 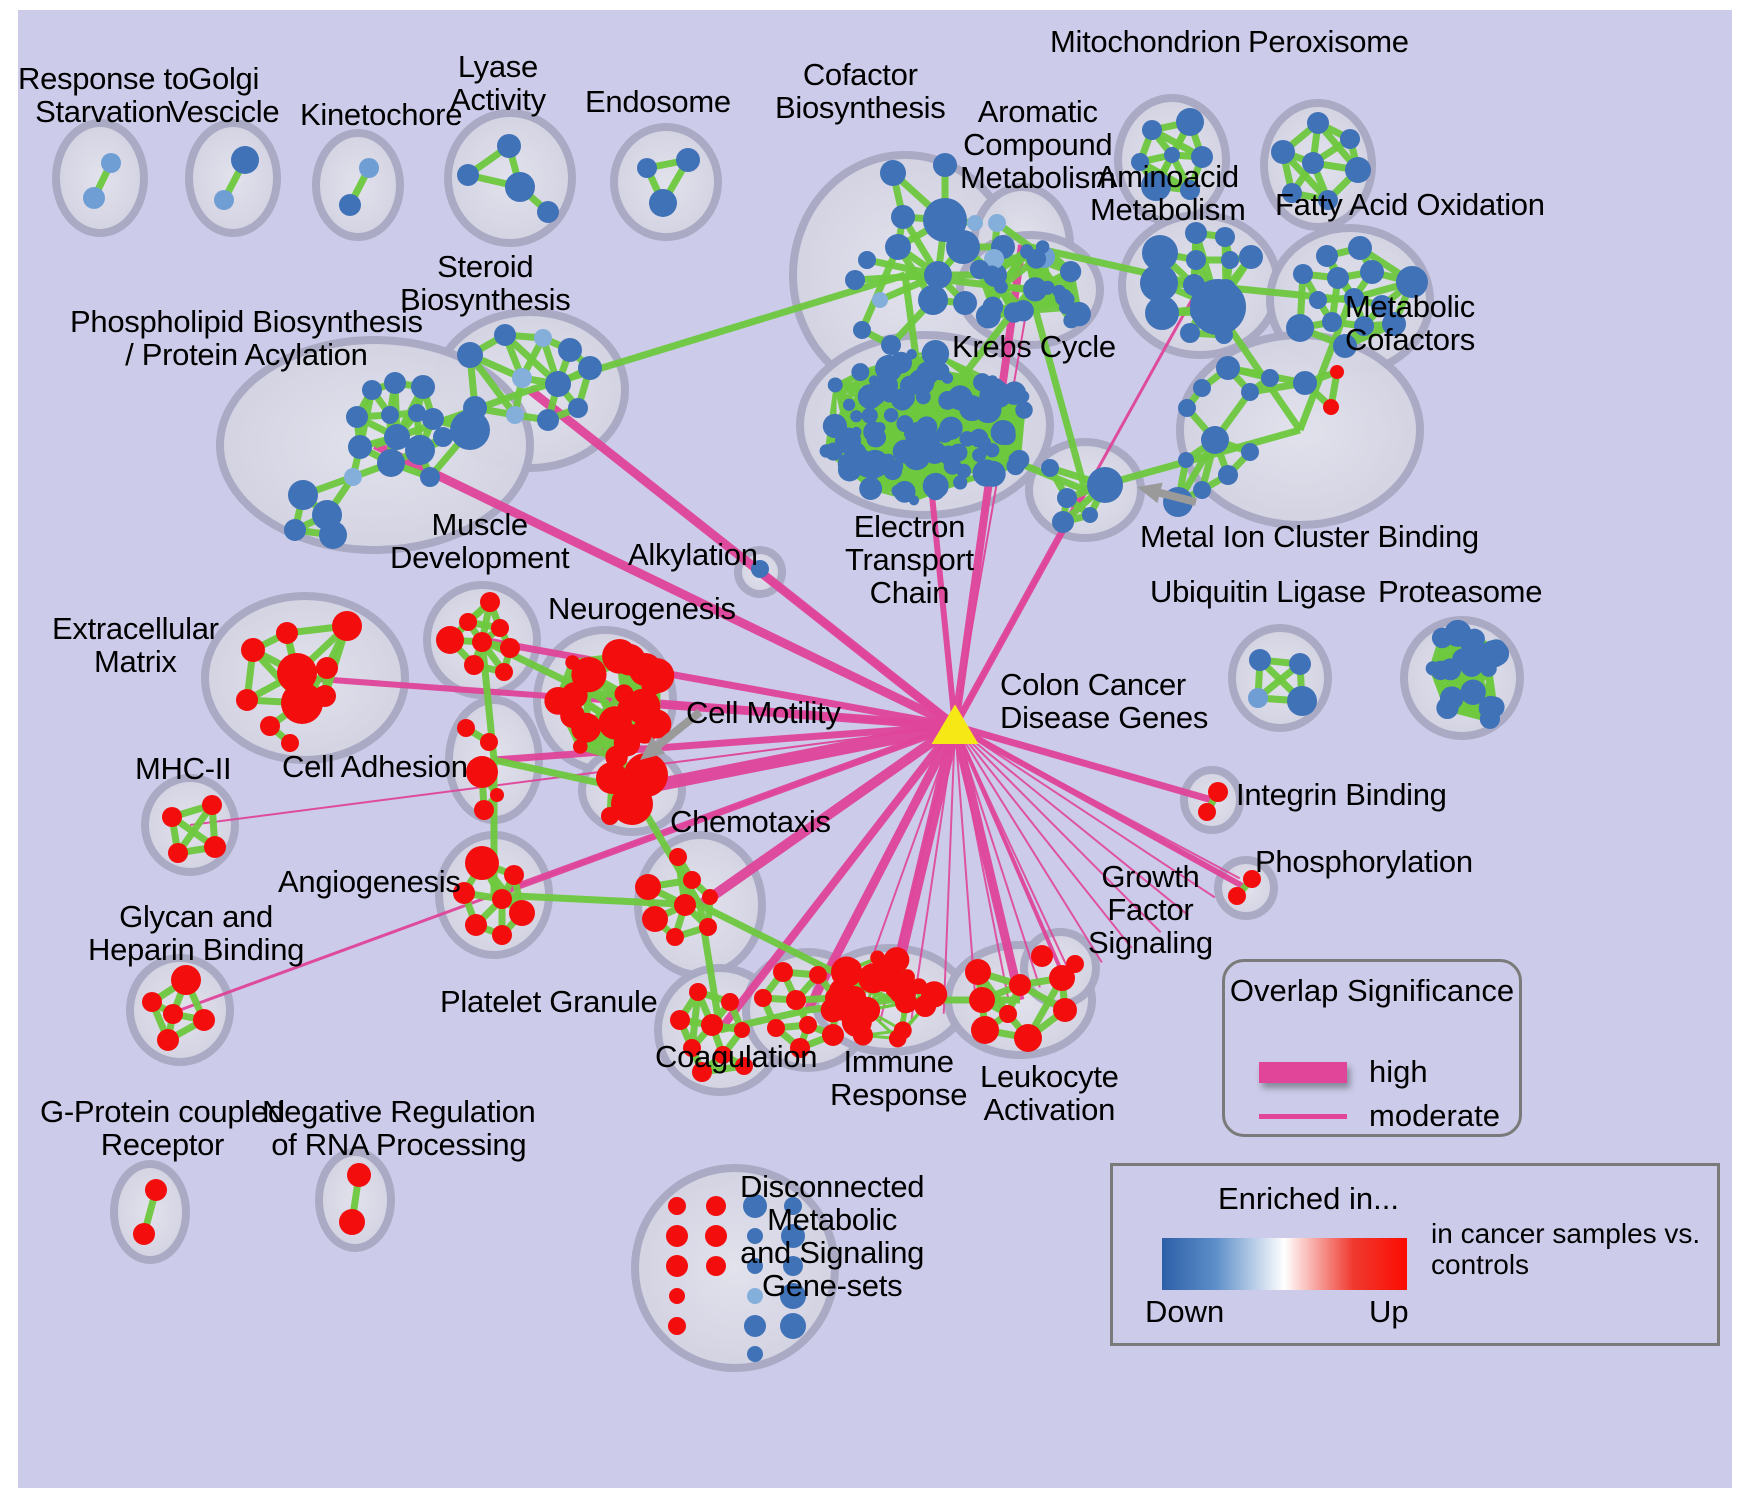 What do you see at coordinates (597, 900) in the screenshot?
I see `similarity-edge-angiogenesis-chemotaxis` at bounding box center [597, 900].